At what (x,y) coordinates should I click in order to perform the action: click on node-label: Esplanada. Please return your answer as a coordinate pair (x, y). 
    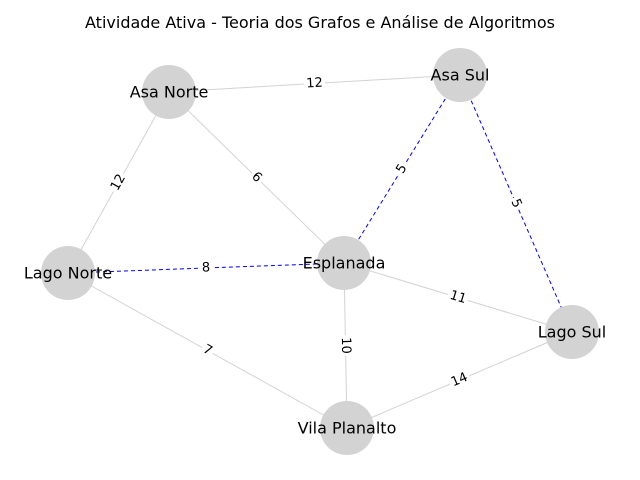
    Looking at the image, I should click on (344, 263).